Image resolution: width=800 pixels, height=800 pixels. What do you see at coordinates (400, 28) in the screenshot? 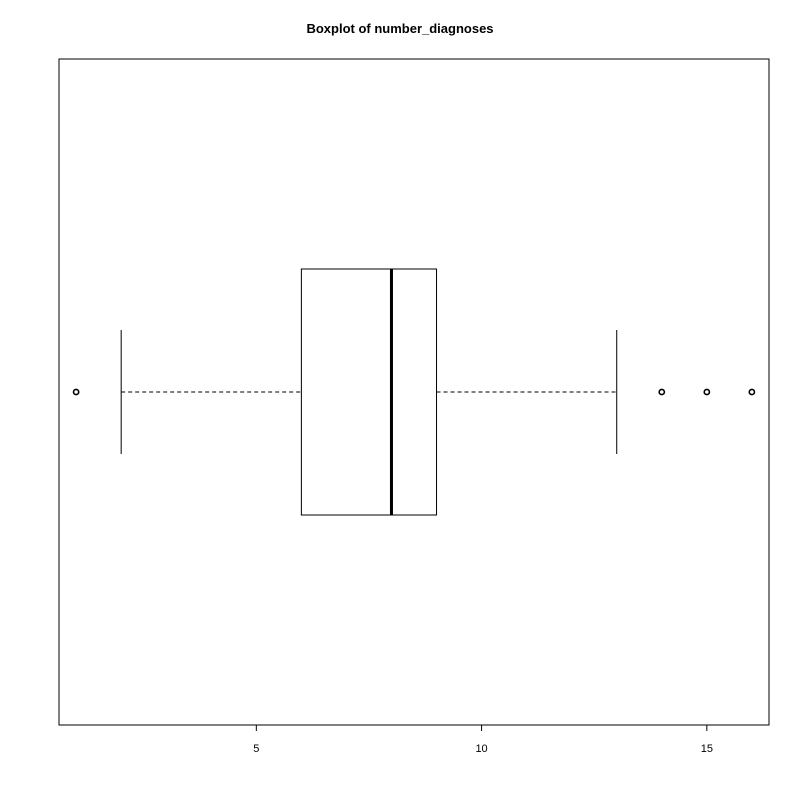
I see `chart-title: Boxplot of number_diagnoses` at bounding box center [400, 28].